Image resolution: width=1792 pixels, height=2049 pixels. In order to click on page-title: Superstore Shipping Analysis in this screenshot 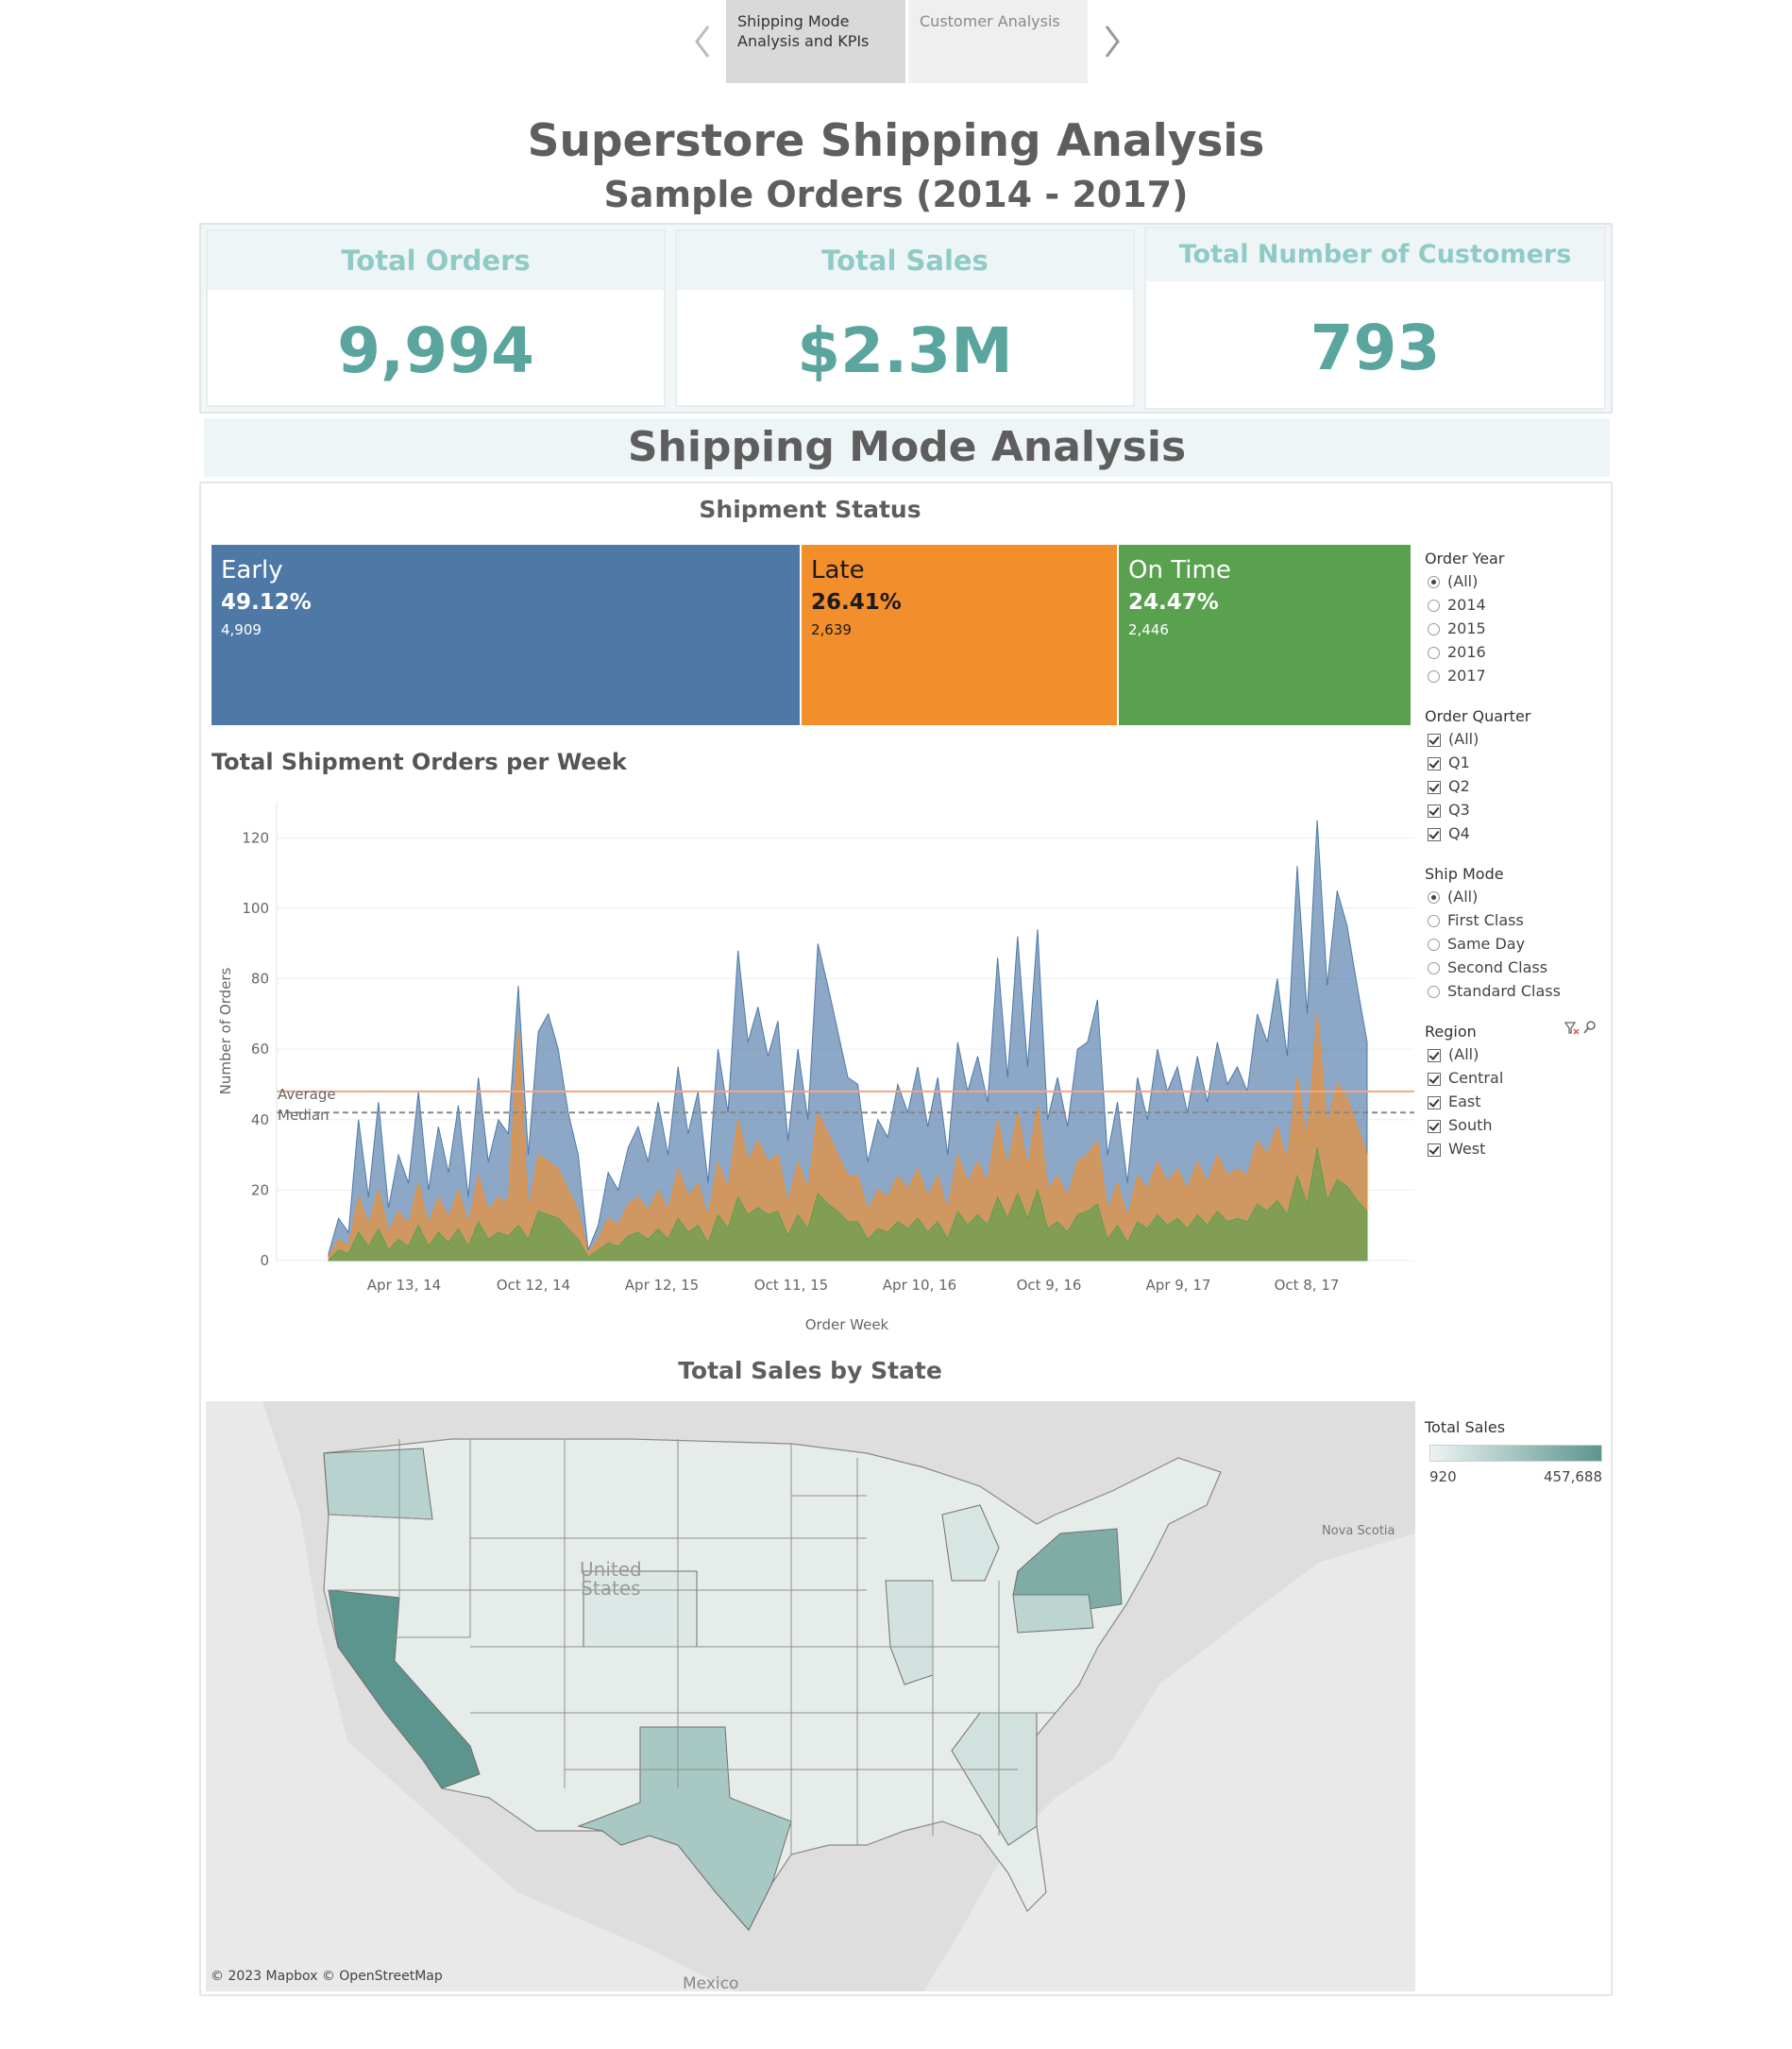, I will do `click(896, 141)`.